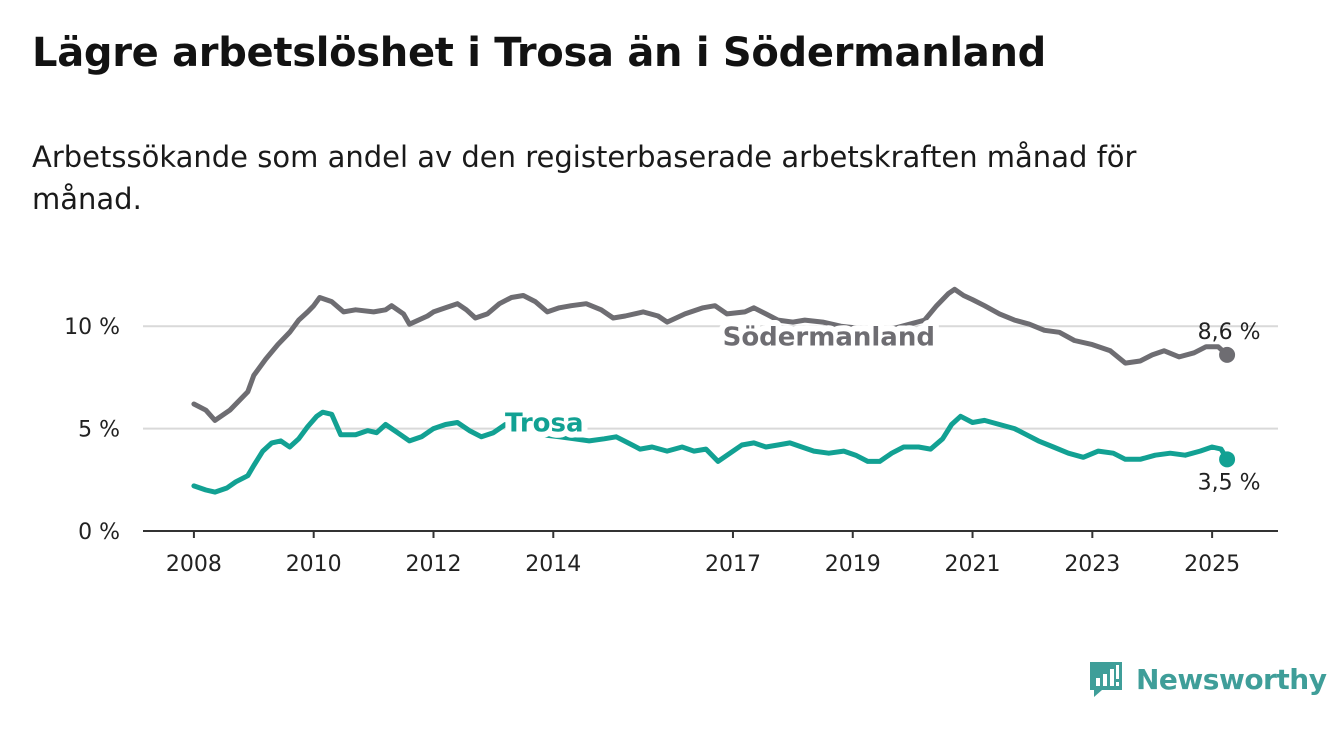 The image size is (1340, 734). Describe the element at coordinates (1229, 482) in the screenshot. I see `end-value-label: 3,5 %` at that location.